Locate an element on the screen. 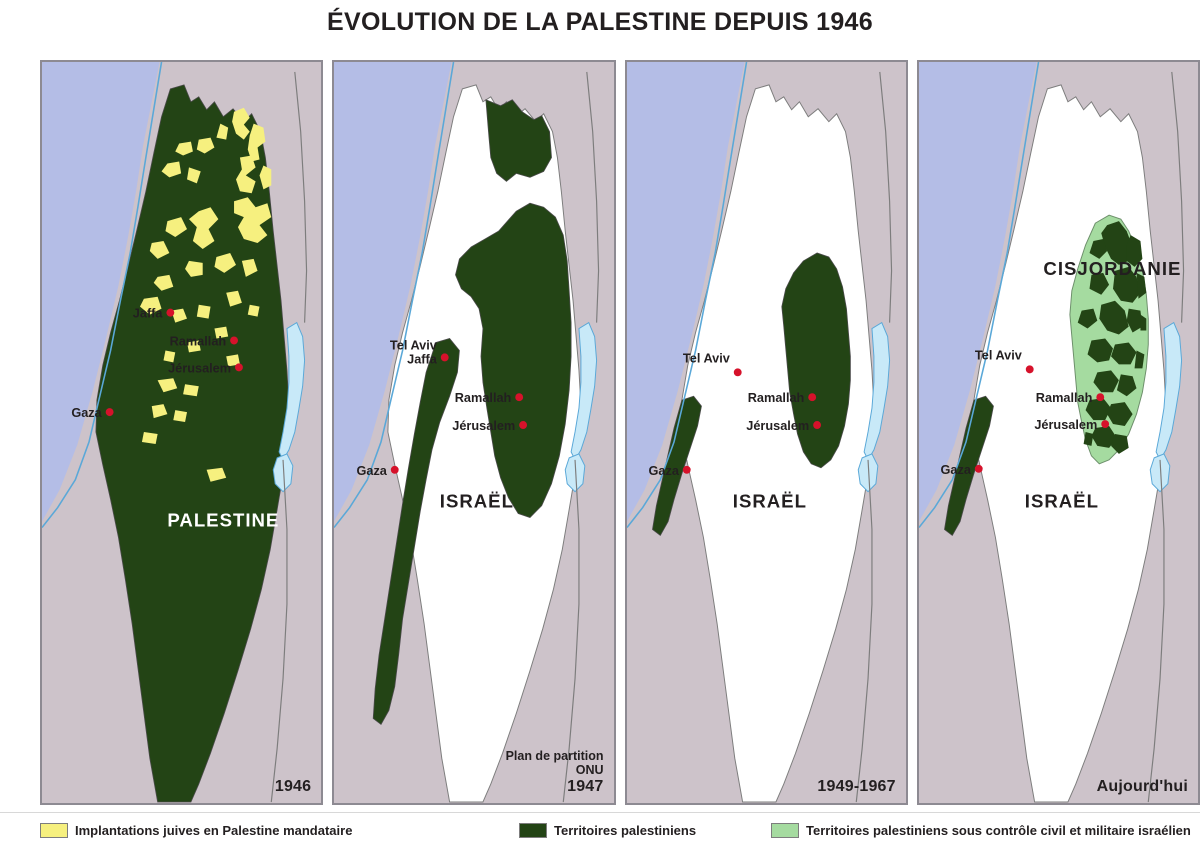  arab-state-coastal is located at coordinates (417, 532).